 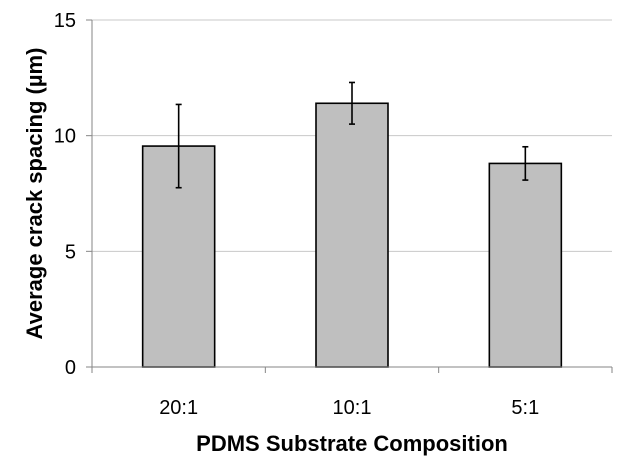 What do you see at coordinates (525, 408) in the screenshot?
I see `x-tick-label: 5:1` at bounding box center [525, 408].